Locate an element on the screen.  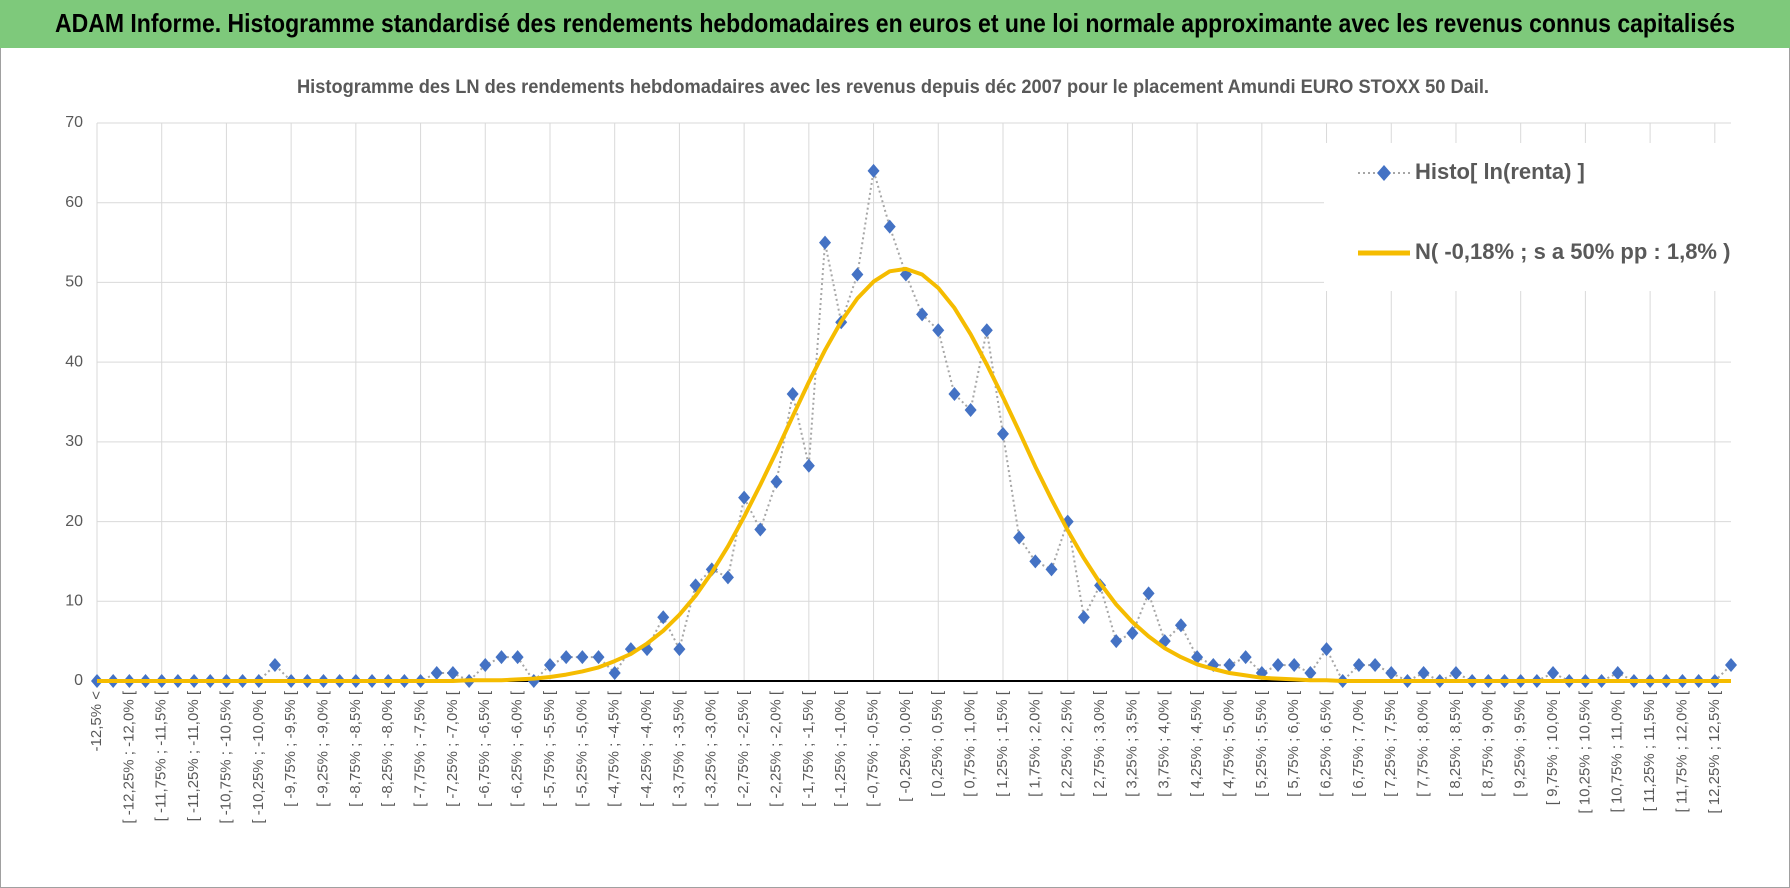
x-tick-label: [ -1,25% ; -1,0% [ is located at coordinates (840, 748).